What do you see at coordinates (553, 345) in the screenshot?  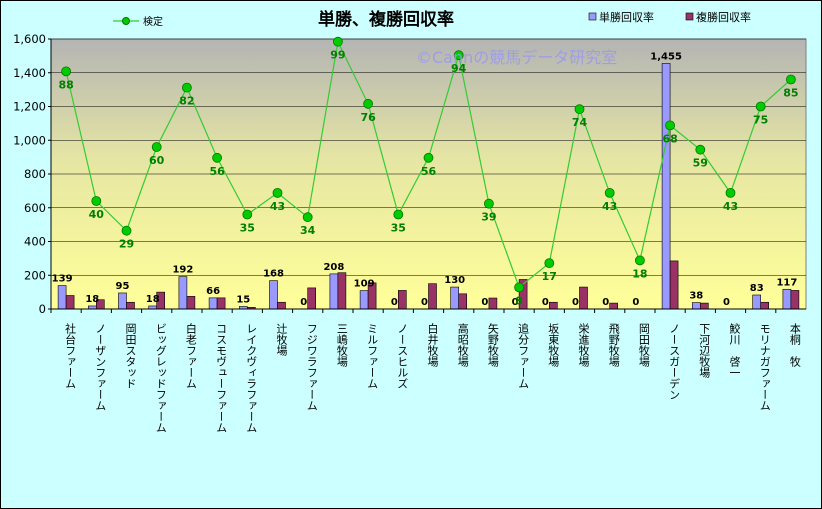 I see `x-tick-label: 坂東牧場` at bounding box center [553, 345].